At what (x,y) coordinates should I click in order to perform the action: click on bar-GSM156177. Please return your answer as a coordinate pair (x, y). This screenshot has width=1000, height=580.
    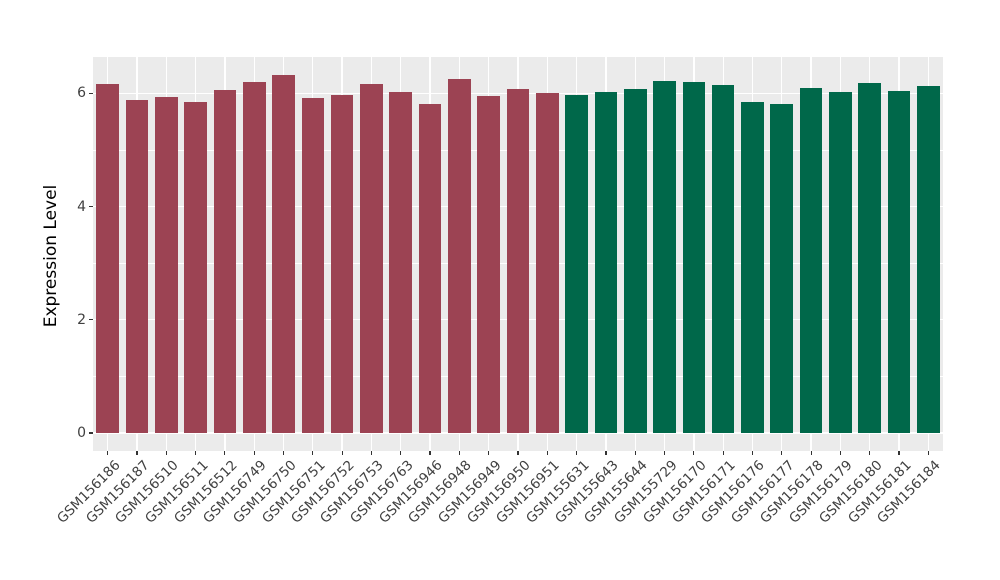
    Looking at the image, I should click on (782, 268).